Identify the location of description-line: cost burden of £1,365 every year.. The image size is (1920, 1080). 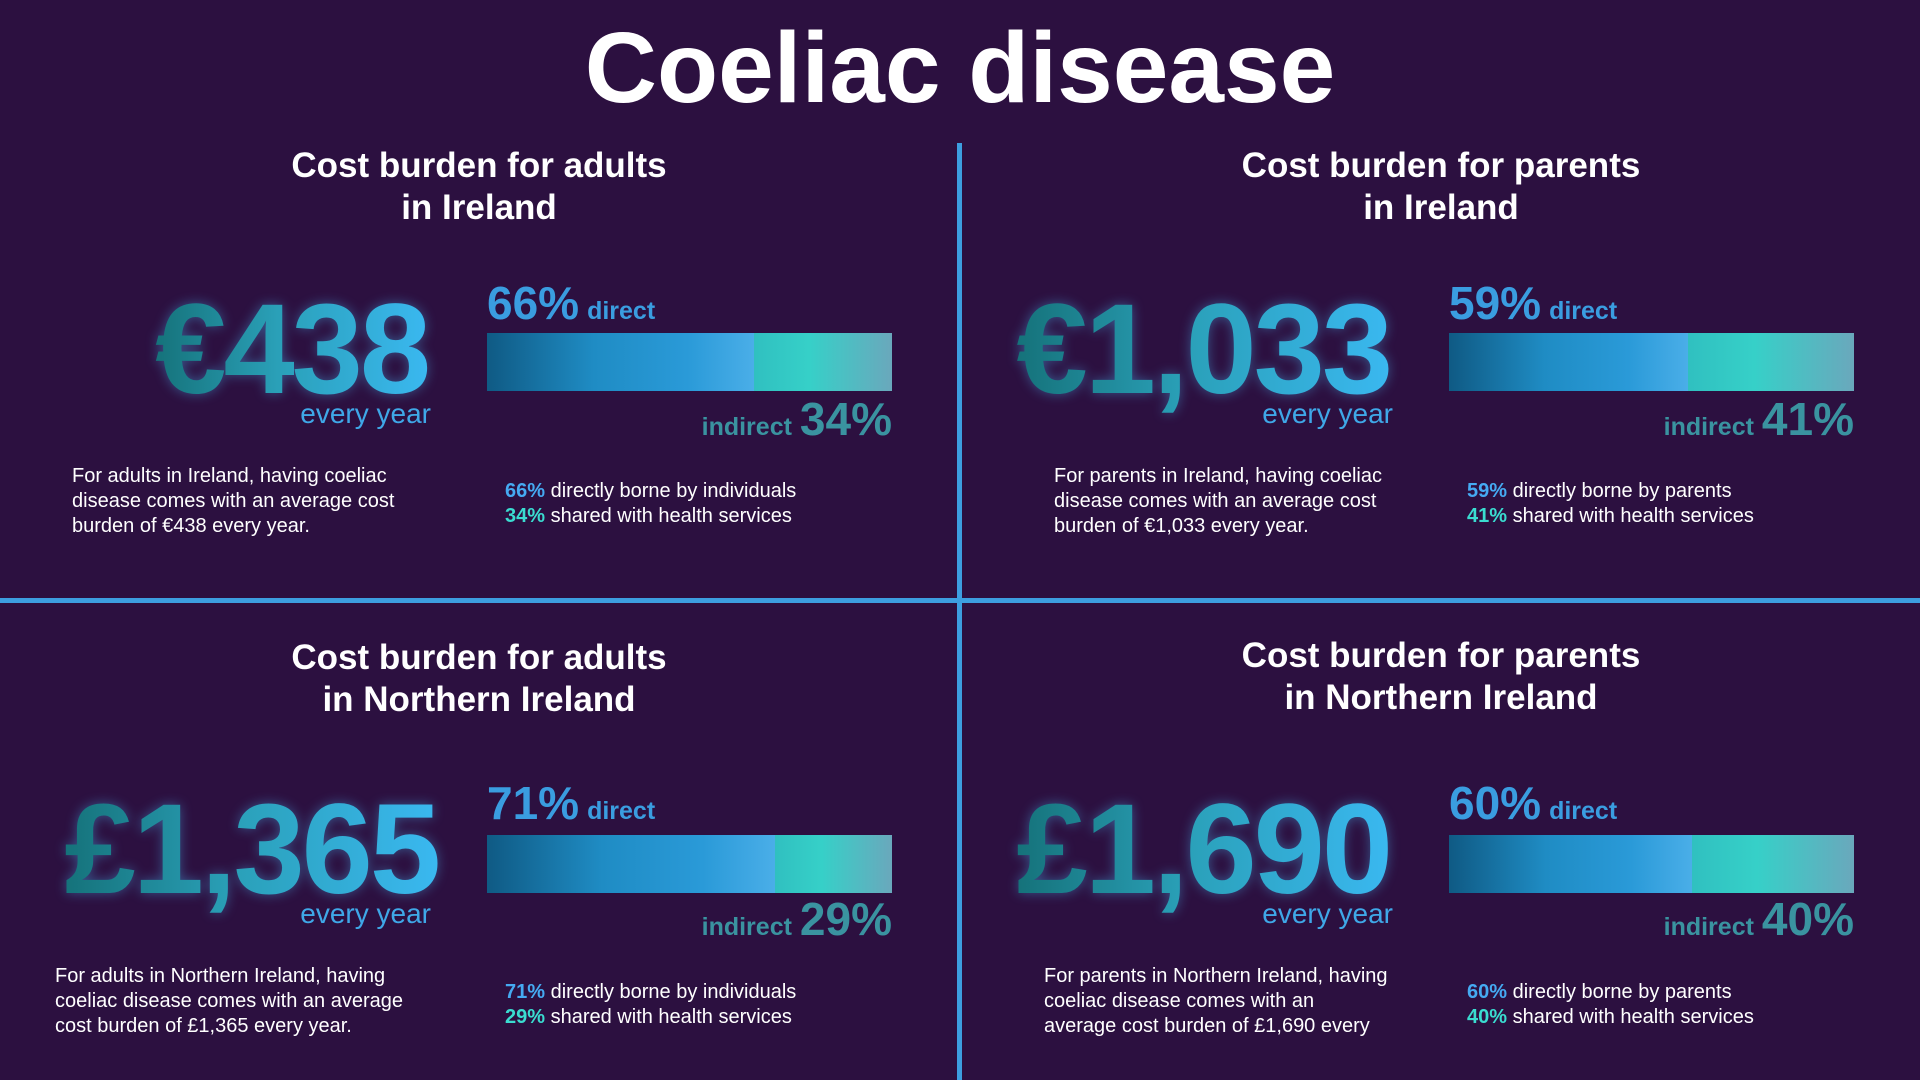
(203, 1026).